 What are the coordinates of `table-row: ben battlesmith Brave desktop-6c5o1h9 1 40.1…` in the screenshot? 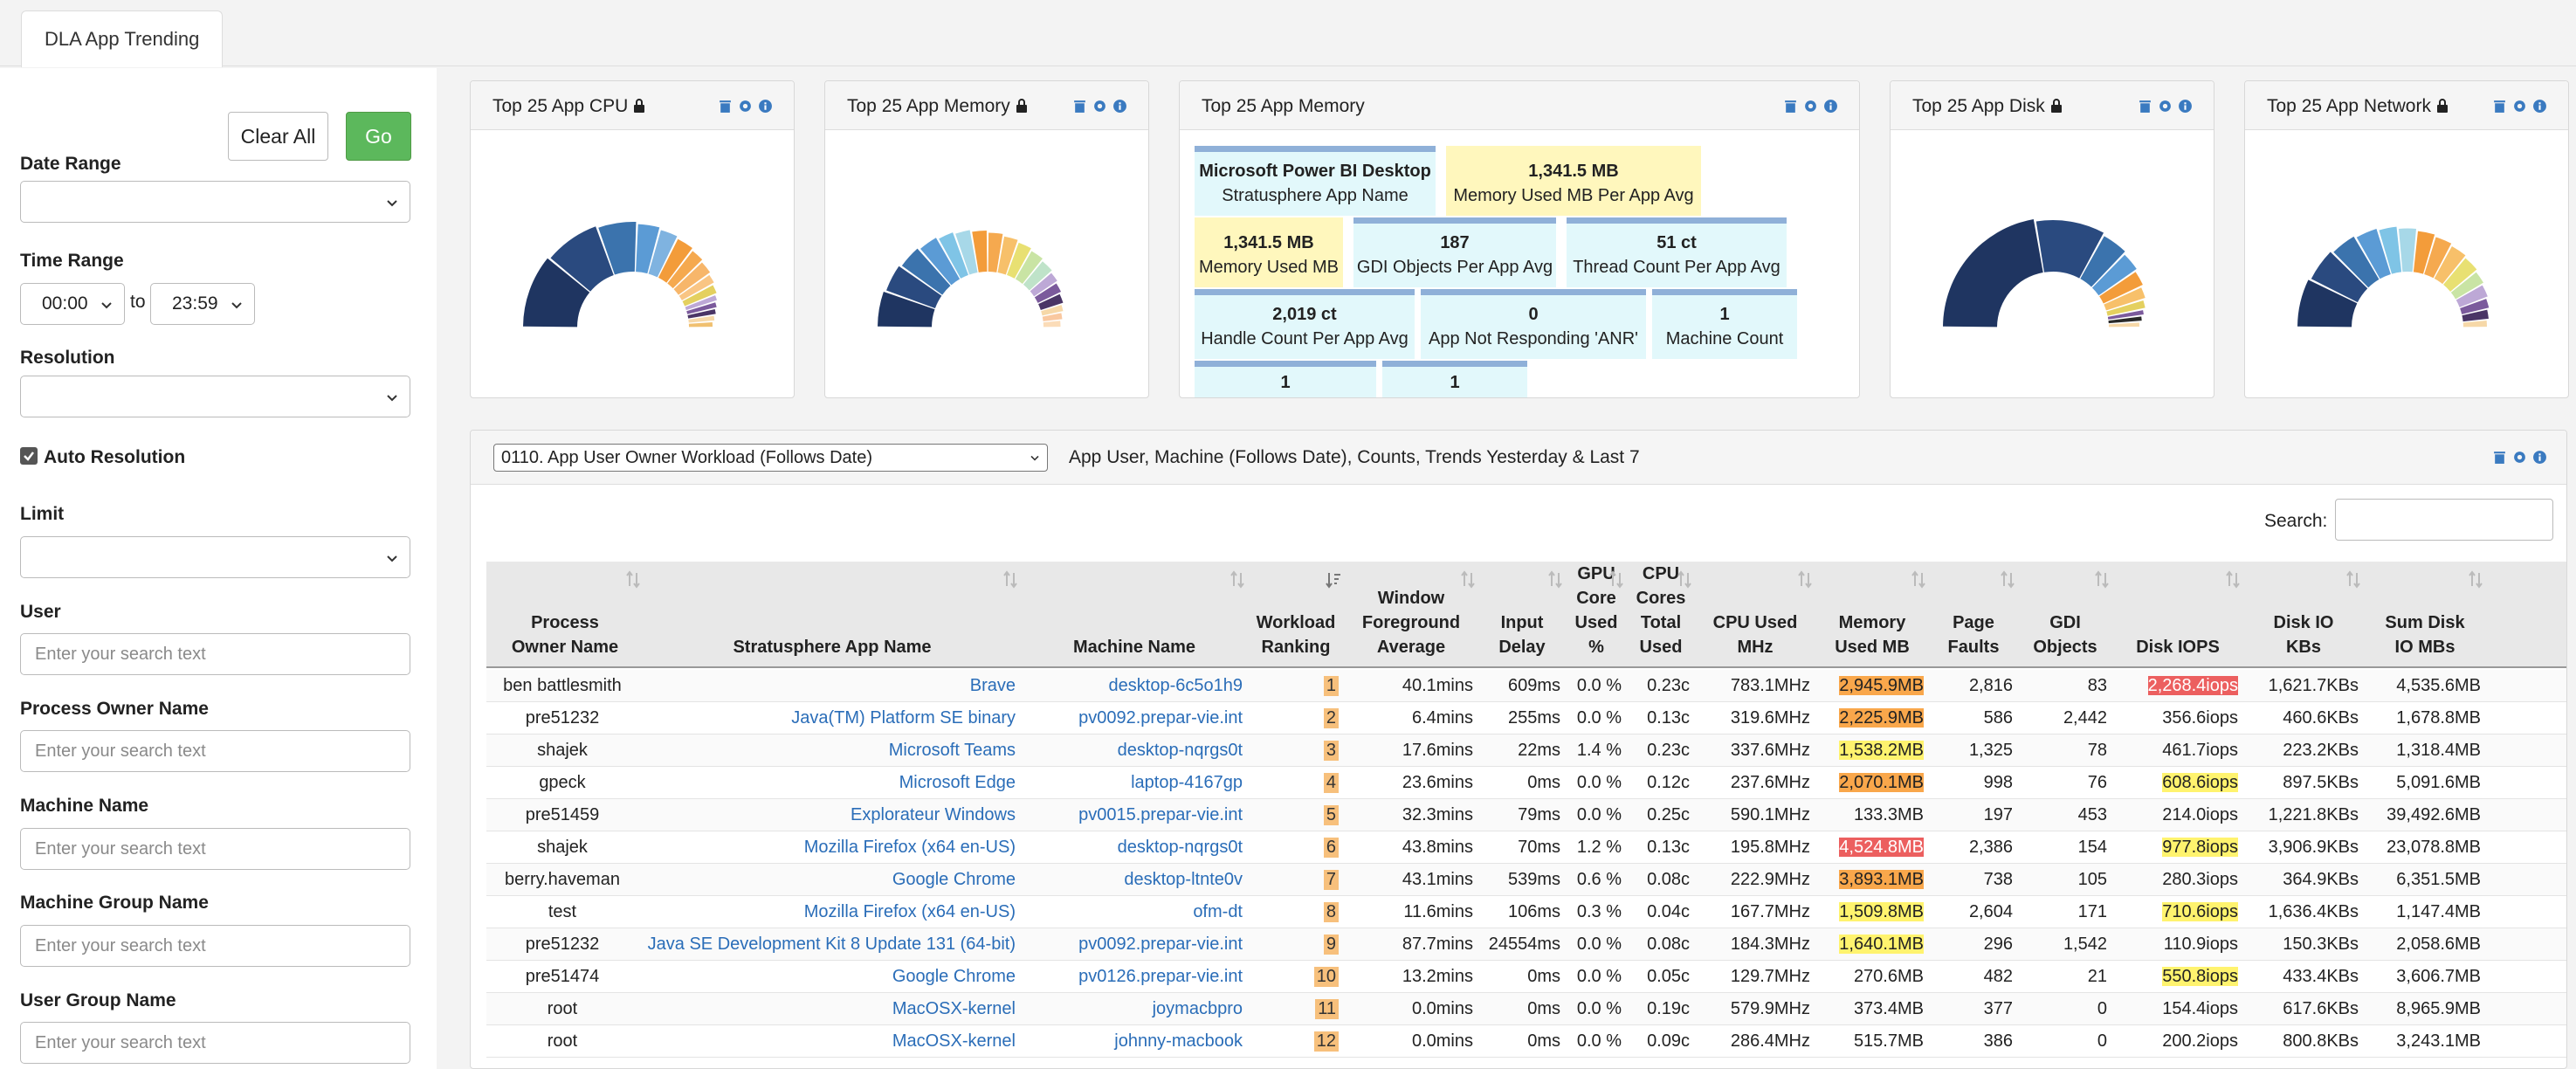 It's located at (1526, 686).